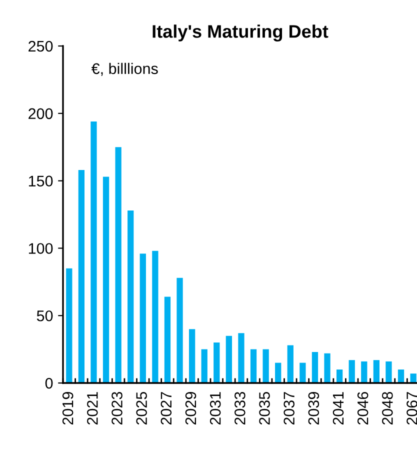 Image resolution: width=417 pixels, height=456 pixels. I want to click on y-tick-label: 250, so click(40, 46).